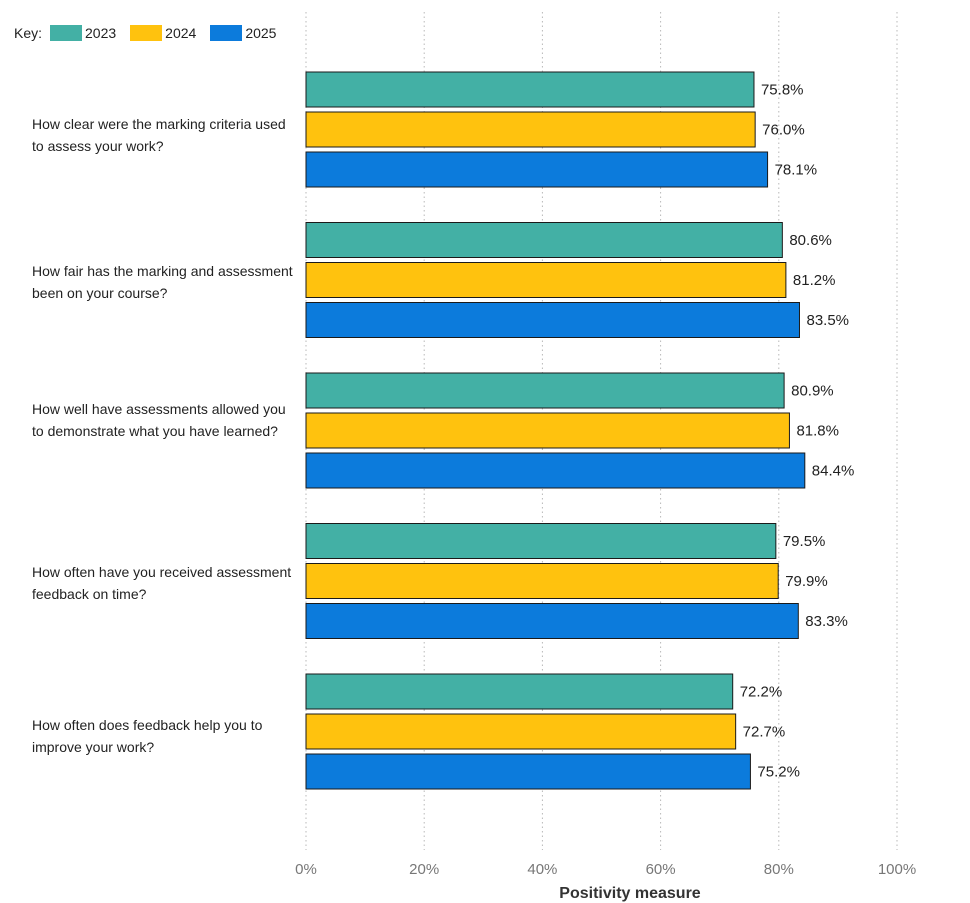  I want to click on value-label-q3-2023: 80.9%, so click(812, 391).